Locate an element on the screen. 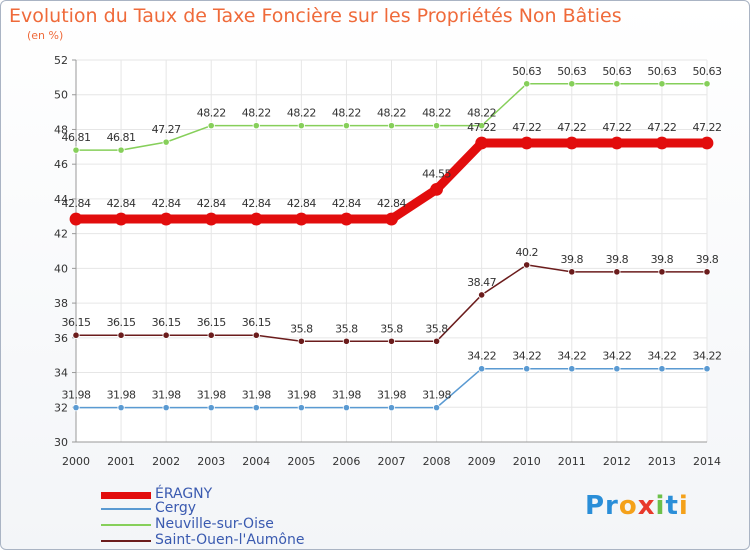 This screenshot has height=550, width=750. x-tick-label: 2005 is located at coordinates (301, 461).